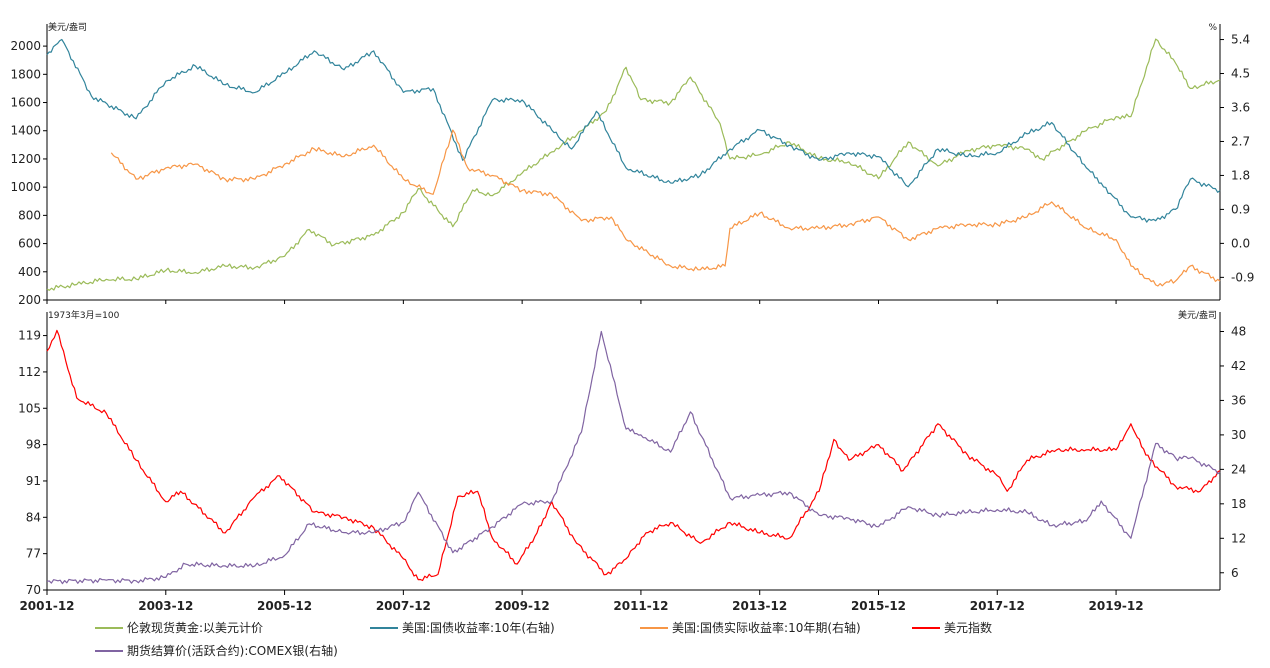 Image resolution: width=1270 pixels, height=668 pixels. Describe the element at coordinates (1236, 162) in the screenshot. I see `top-right-axis: -0.9 0.0 0.9 1.8 2.7 3.6 4.5 5.4` at that location.